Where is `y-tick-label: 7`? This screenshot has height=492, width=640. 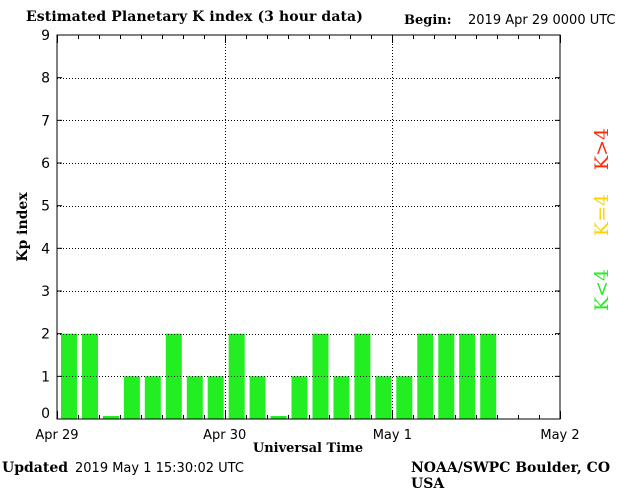 y-tick-label: 7 is located at coordinates (45, 121).